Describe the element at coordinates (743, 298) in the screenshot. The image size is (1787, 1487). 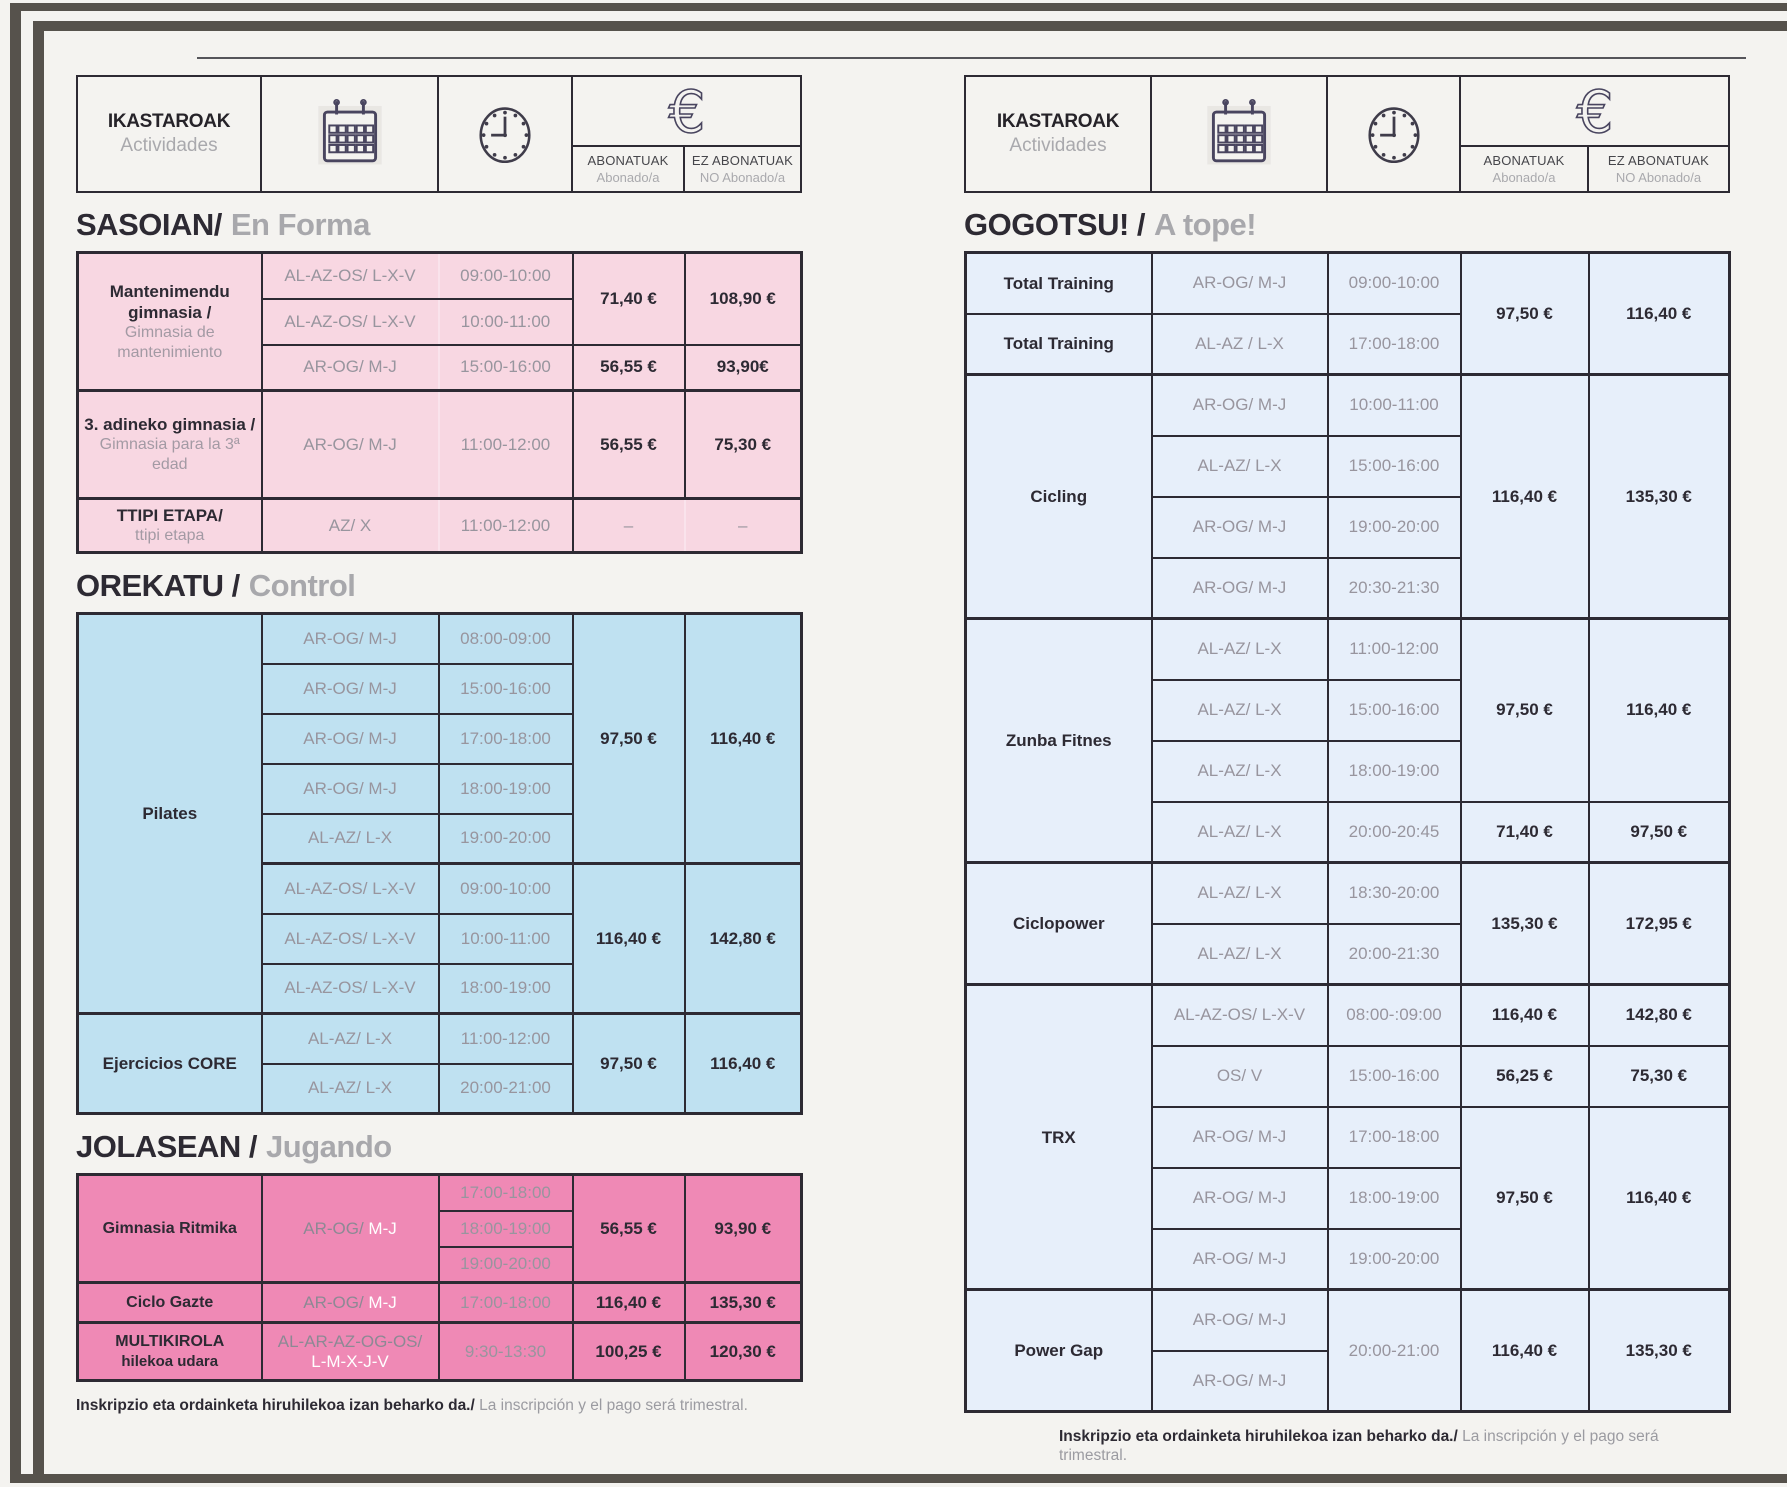
I see `price-nonmember-cell: 108,90 €` at that location.